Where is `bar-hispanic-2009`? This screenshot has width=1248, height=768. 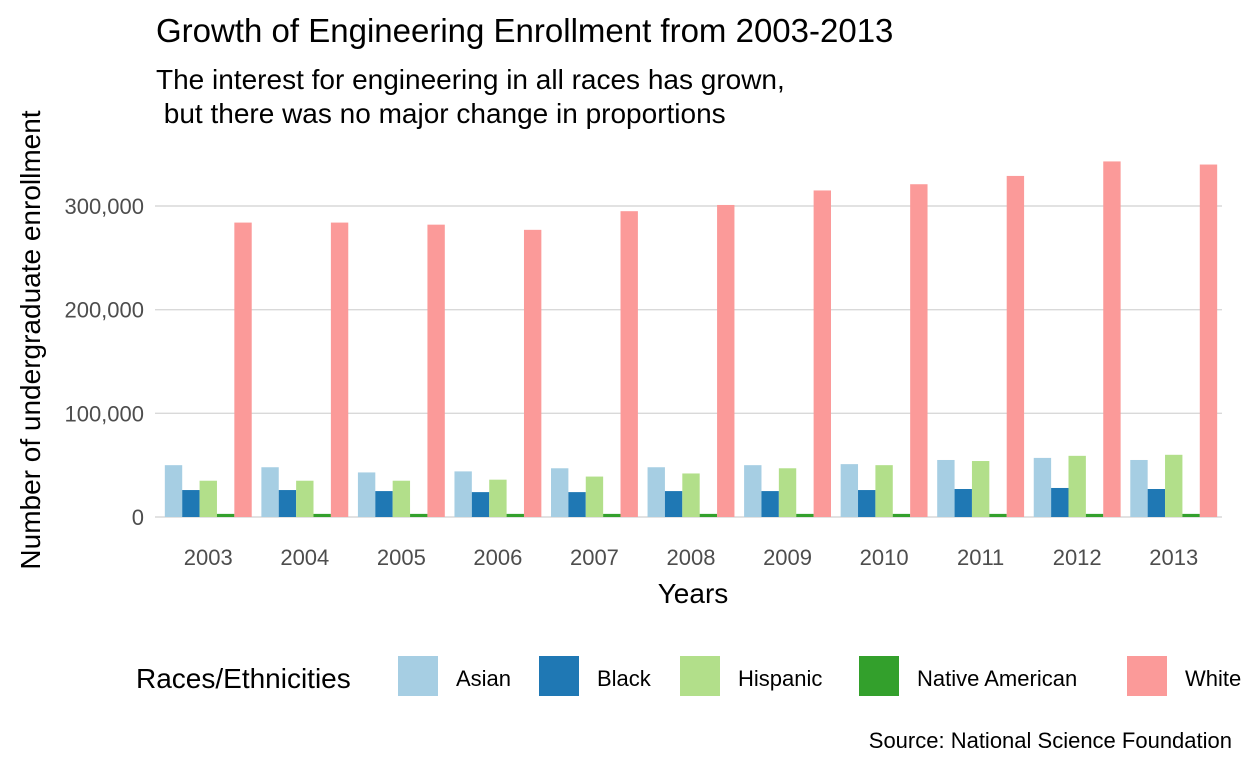
bar-hispanic-2009 is located at coordinates (787, 492).